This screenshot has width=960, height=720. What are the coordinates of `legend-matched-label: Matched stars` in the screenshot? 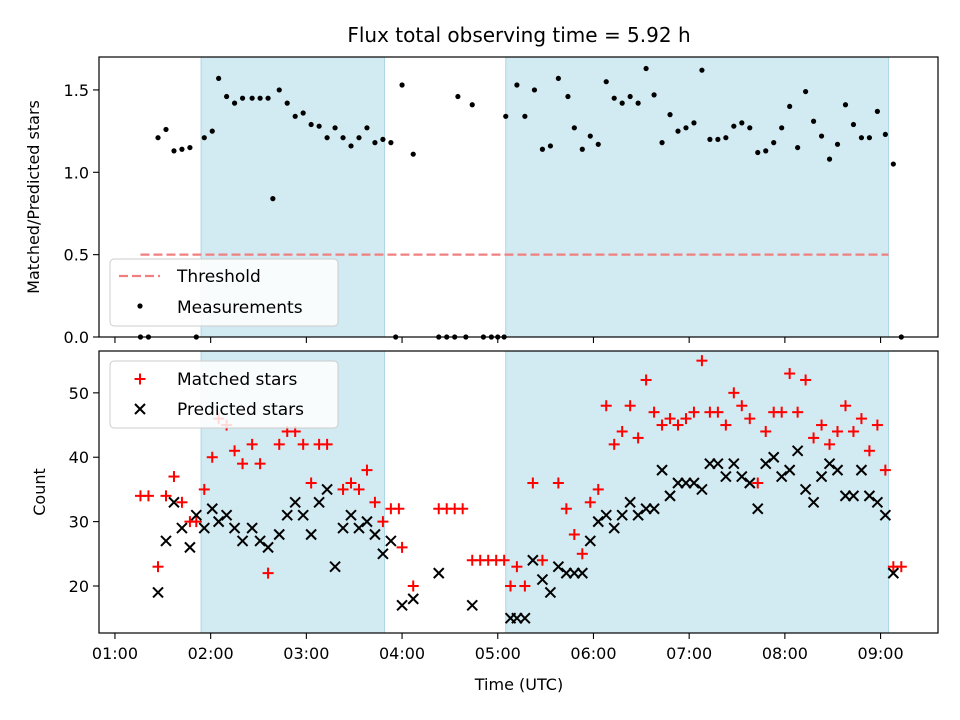 It's located at (237, 380).